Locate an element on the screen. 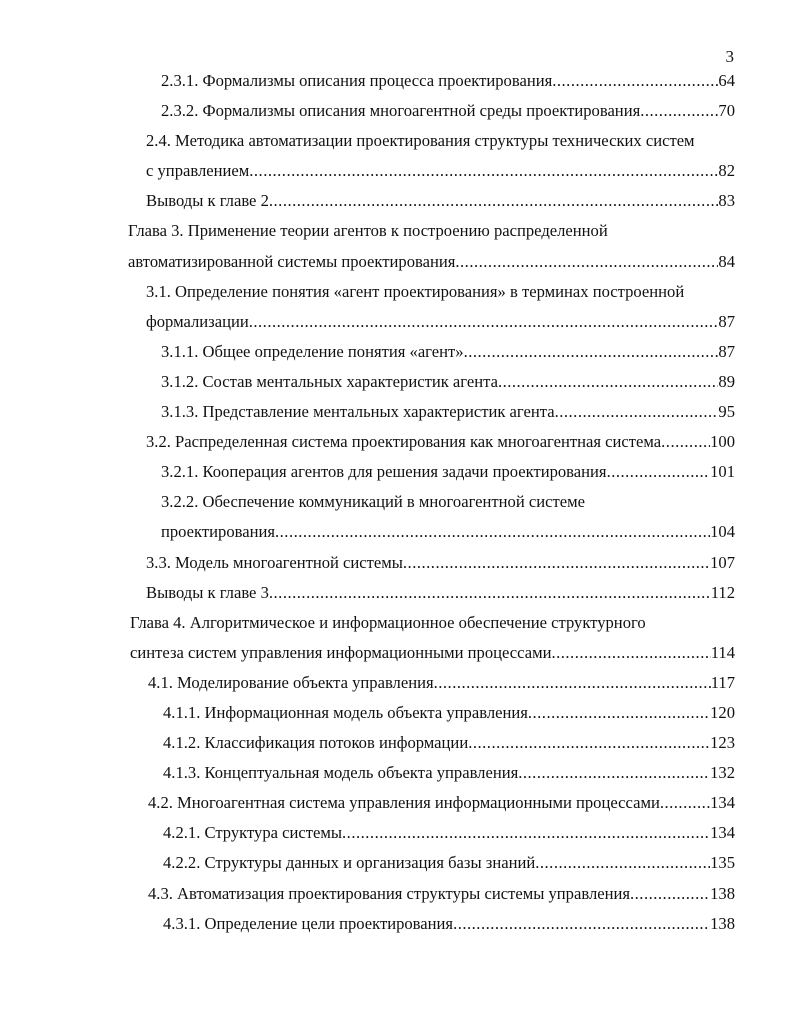  toc-entry-page: 89 is located at coordinates (726, 381).